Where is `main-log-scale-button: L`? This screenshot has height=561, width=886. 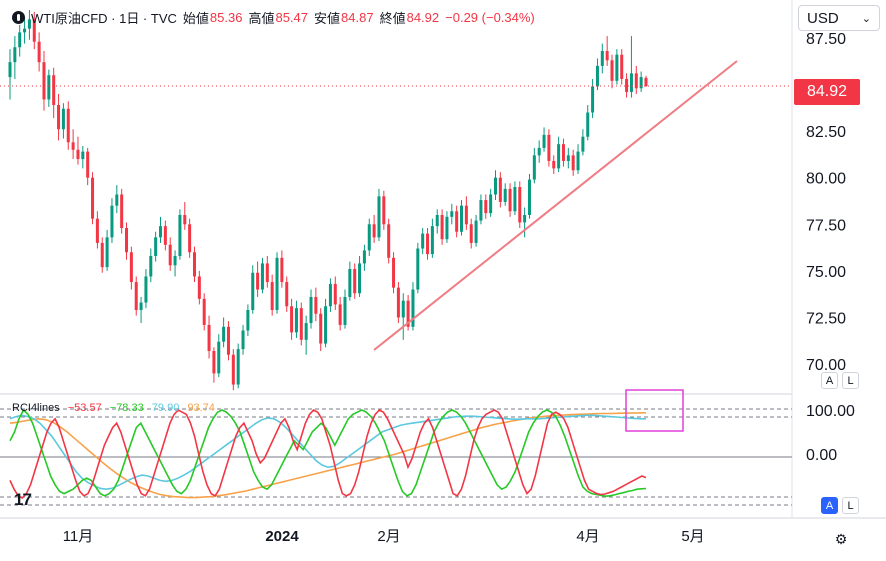
main-log-scale-button: L is located at coordinates (850, 380).